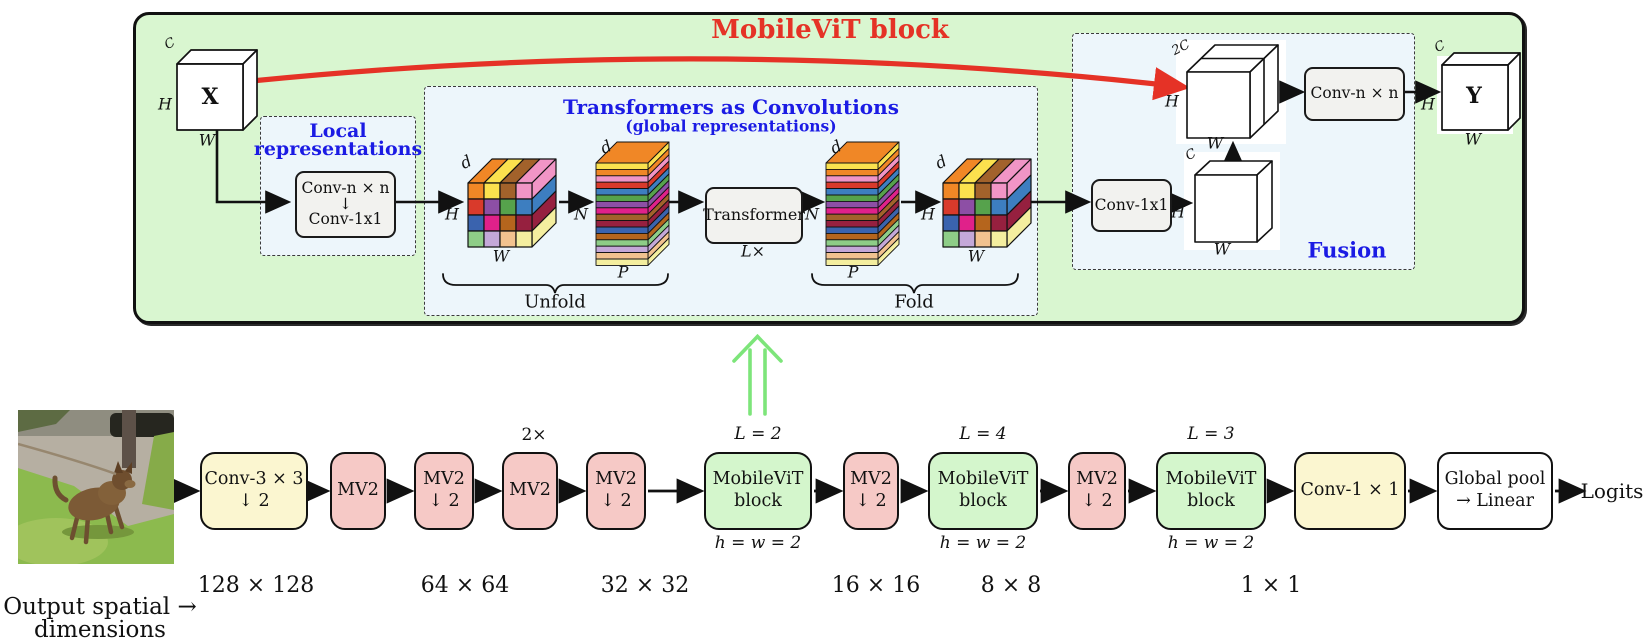 The image size is (1646, 643). I want to click on y-cube-w-label: W, so click(1473, 139).